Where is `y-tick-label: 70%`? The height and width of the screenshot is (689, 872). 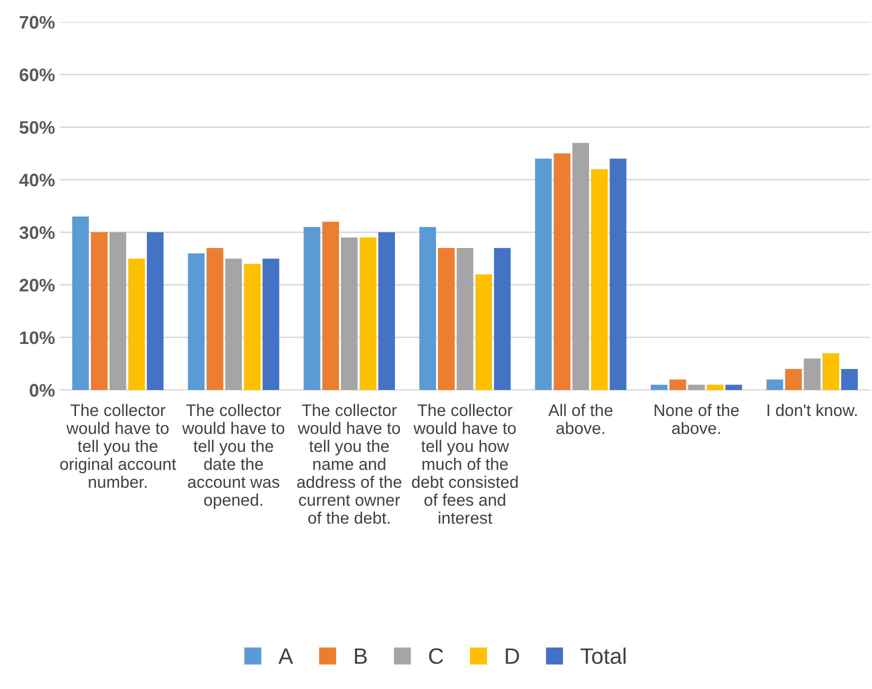
y-tick-label: 70% is located at coordinates (37, 22).